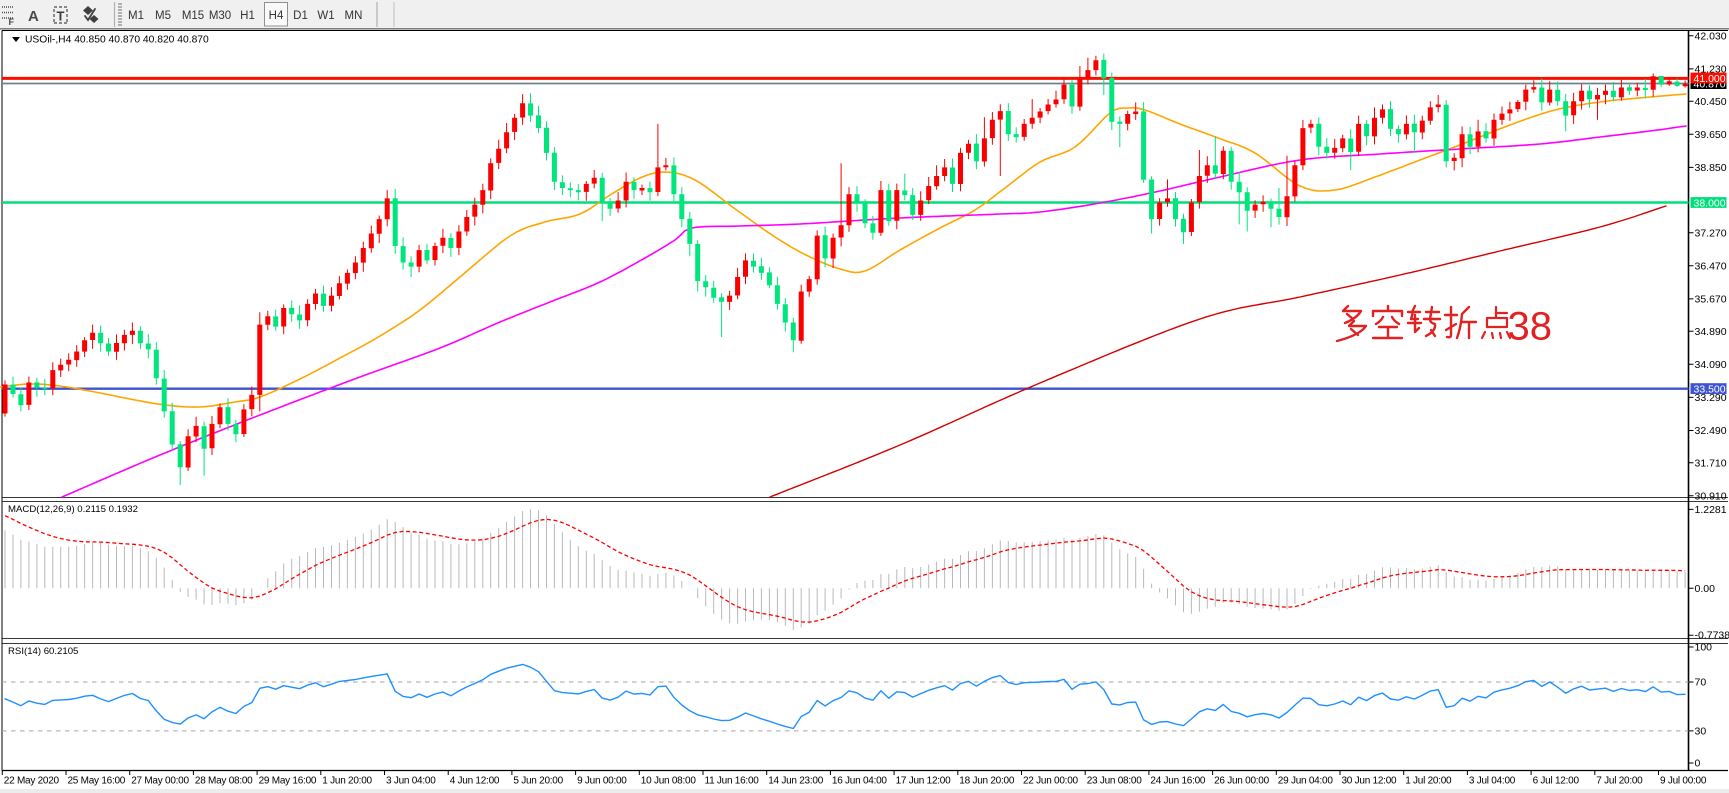  What do you see at coordinates (1711, 266) in the screenshot?
I see `svg-text: 36.470` at bounding box center [1711, 266].